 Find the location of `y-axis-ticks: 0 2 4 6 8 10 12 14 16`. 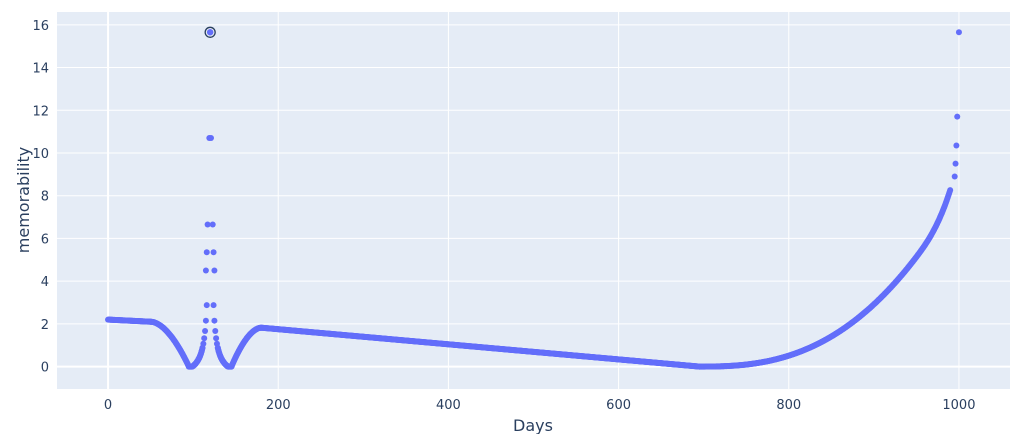

y-axis-ticks: 0 2 4 6 8 10 12 14 16 is located at coordinates (40, 197).